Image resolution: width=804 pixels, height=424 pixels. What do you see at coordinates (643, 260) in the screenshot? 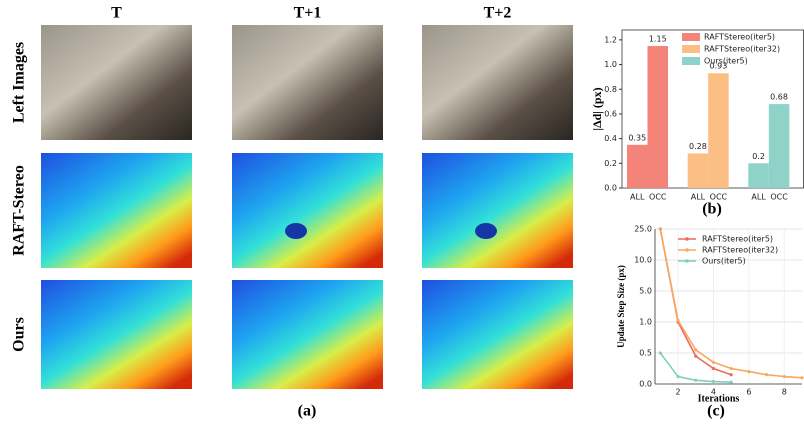
I see `y-tick-label: 10.0` at bounding box center [643, 260].